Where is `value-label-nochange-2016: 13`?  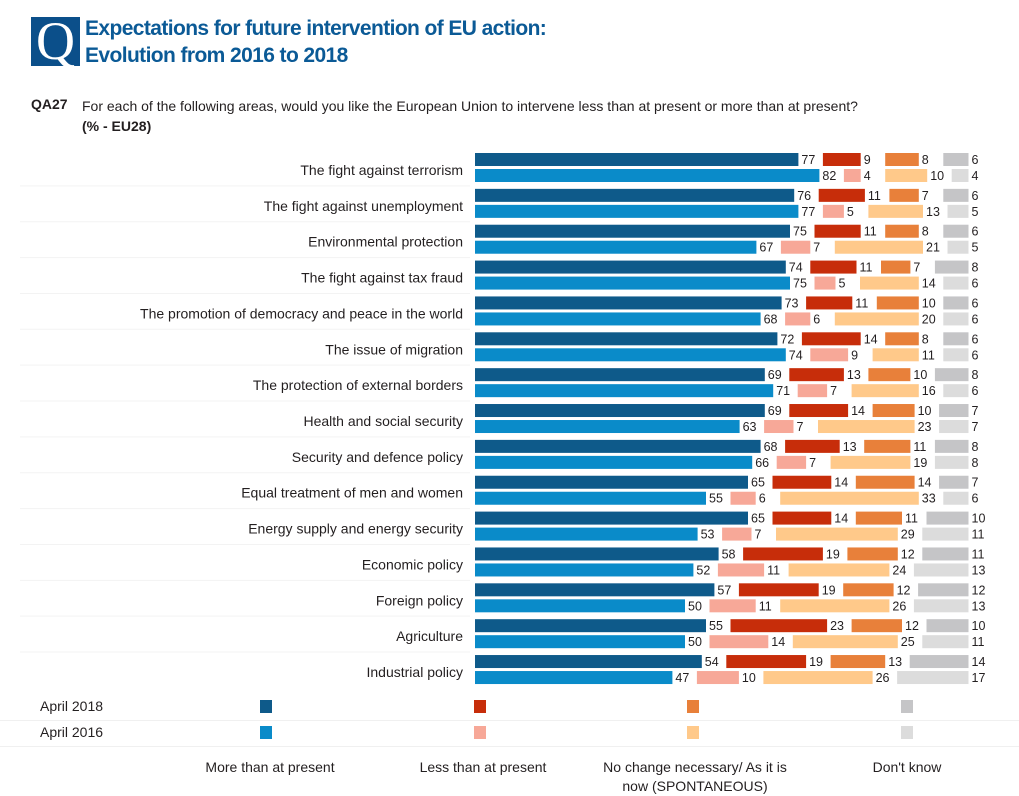
value-label-nochange-2016: 13 is located at coordinates (933, 212).